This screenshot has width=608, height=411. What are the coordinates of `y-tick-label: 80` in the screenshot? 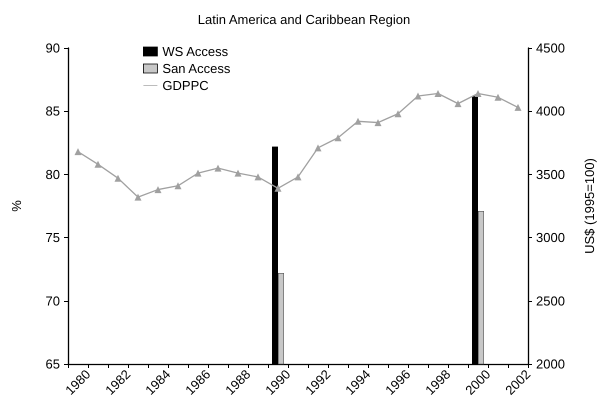 It's located at (53, 174).